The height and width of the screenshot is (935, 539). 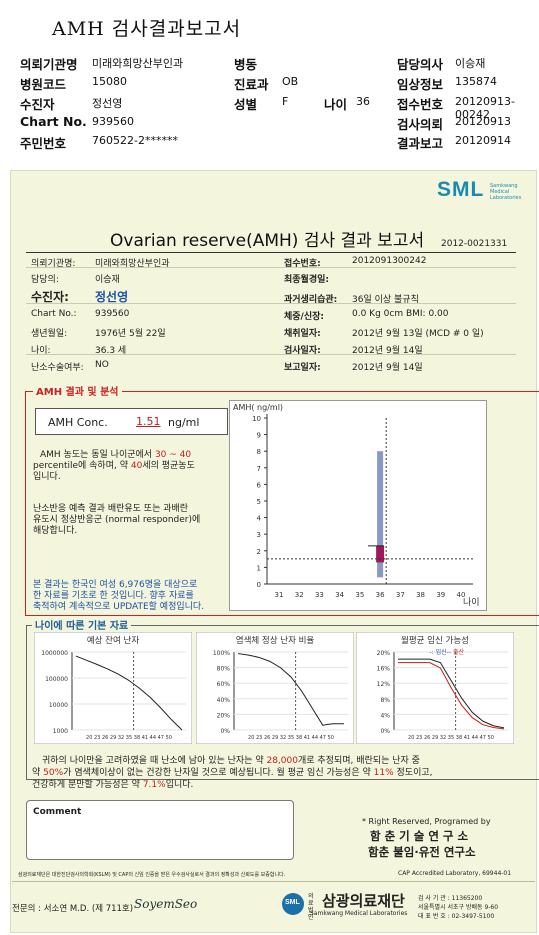 What do you see at coordinates (111, 509) in the screenshot?
I see `response-line1: 난소반응 예측 결과 배란유도 또는 과배란` at bounding box center [111, 509].